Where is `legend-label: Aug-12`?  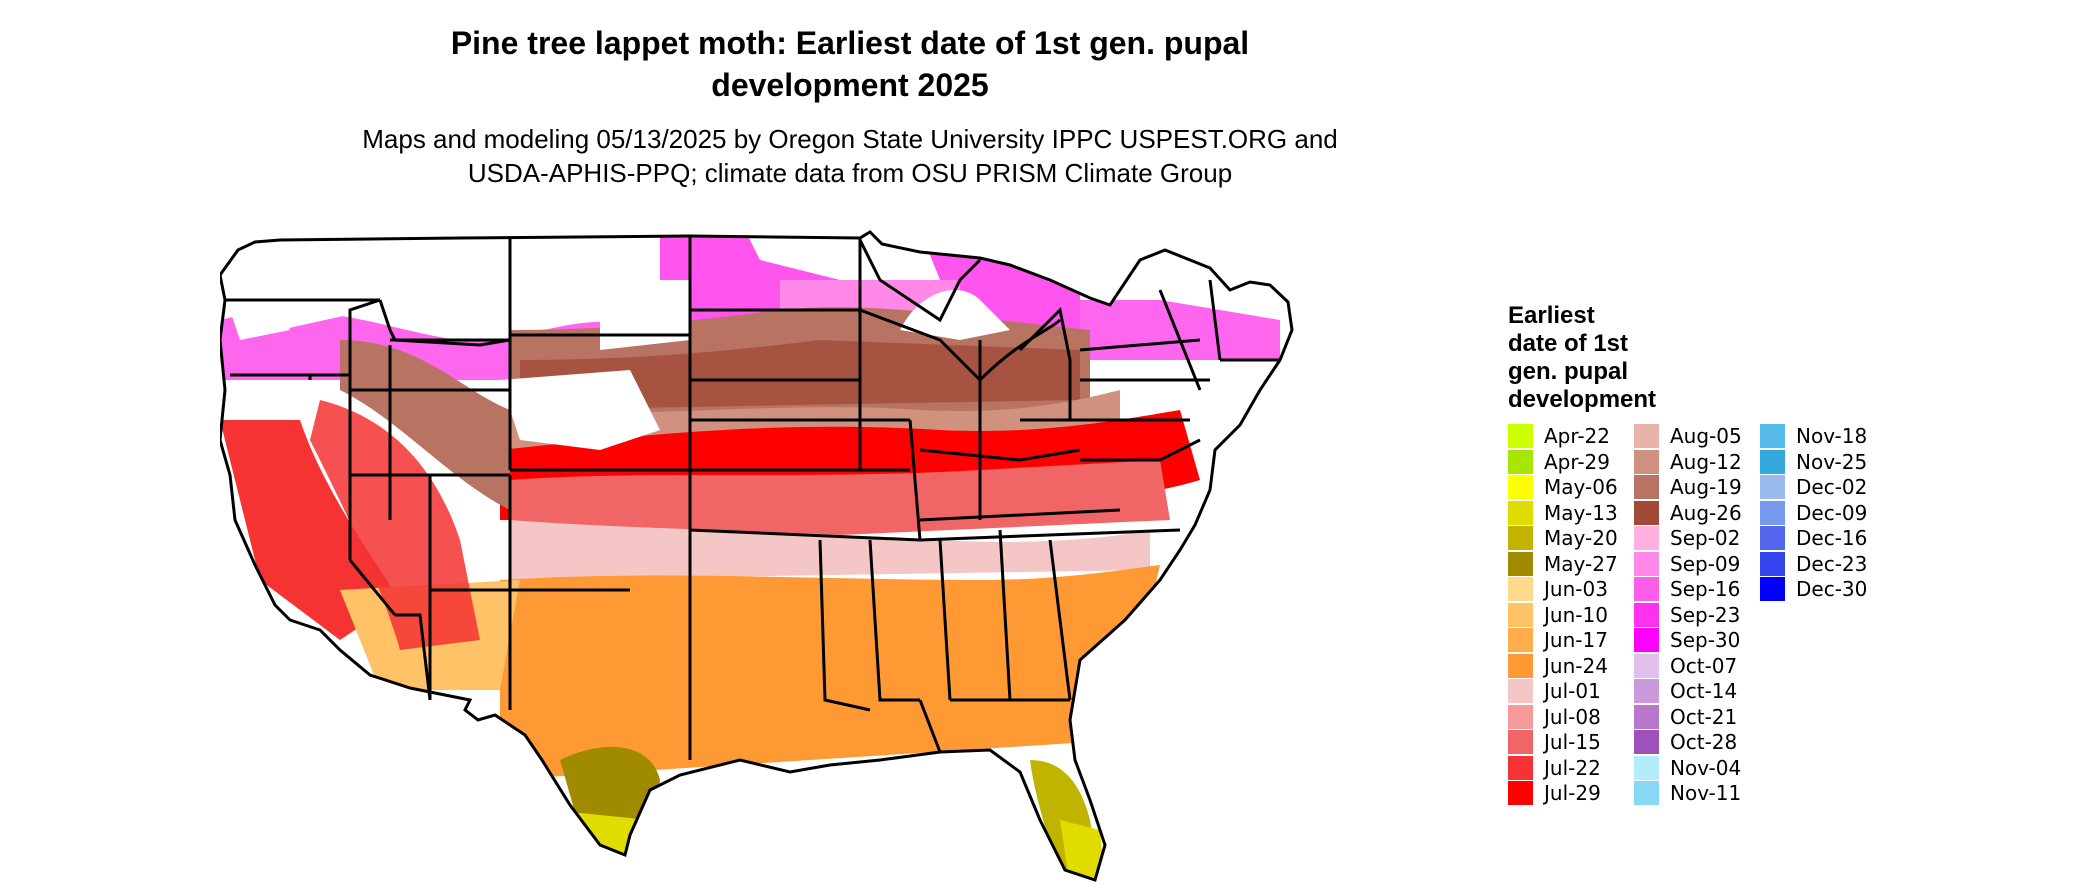
legend-label: Aug-12 is located at coordinates (1706, 461).